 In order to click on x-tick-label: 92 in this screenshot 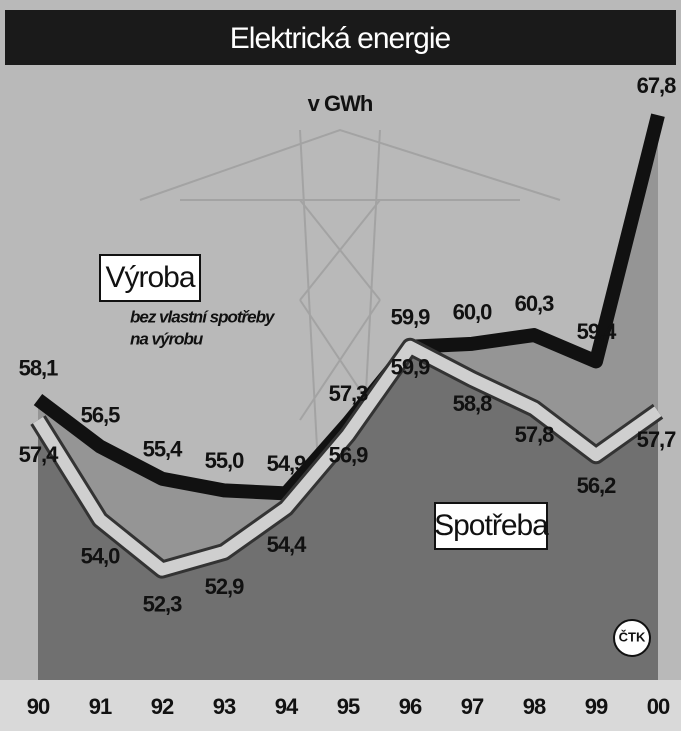, I will do `click(162, 706)`.